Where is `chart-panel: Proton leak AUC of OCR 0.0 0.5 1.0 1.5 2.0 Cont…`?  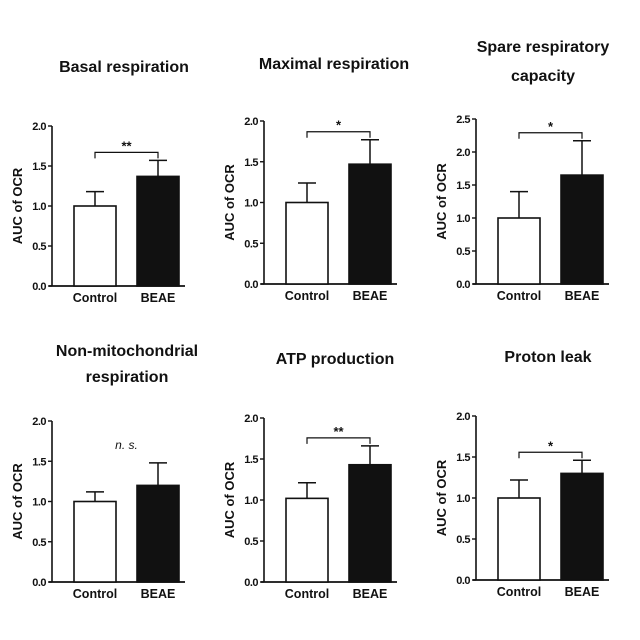 chart-panel: Proton leak AUC of OCR 0.0 0.5 1.0 1.5 2.0 Cont… is located at coordinates (521, 474).